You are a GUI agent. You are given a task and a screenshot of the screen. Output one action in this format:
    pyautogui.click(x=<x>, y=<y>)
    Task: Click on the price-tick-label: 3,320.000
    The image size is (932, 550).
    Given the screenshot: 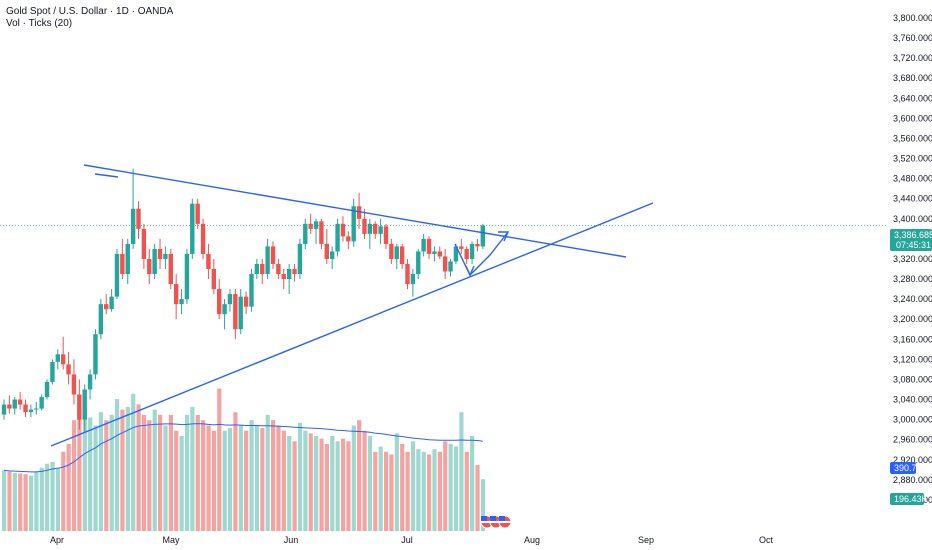 What is the action you would take?
    pyautogui.click(x=912, y=259)
    